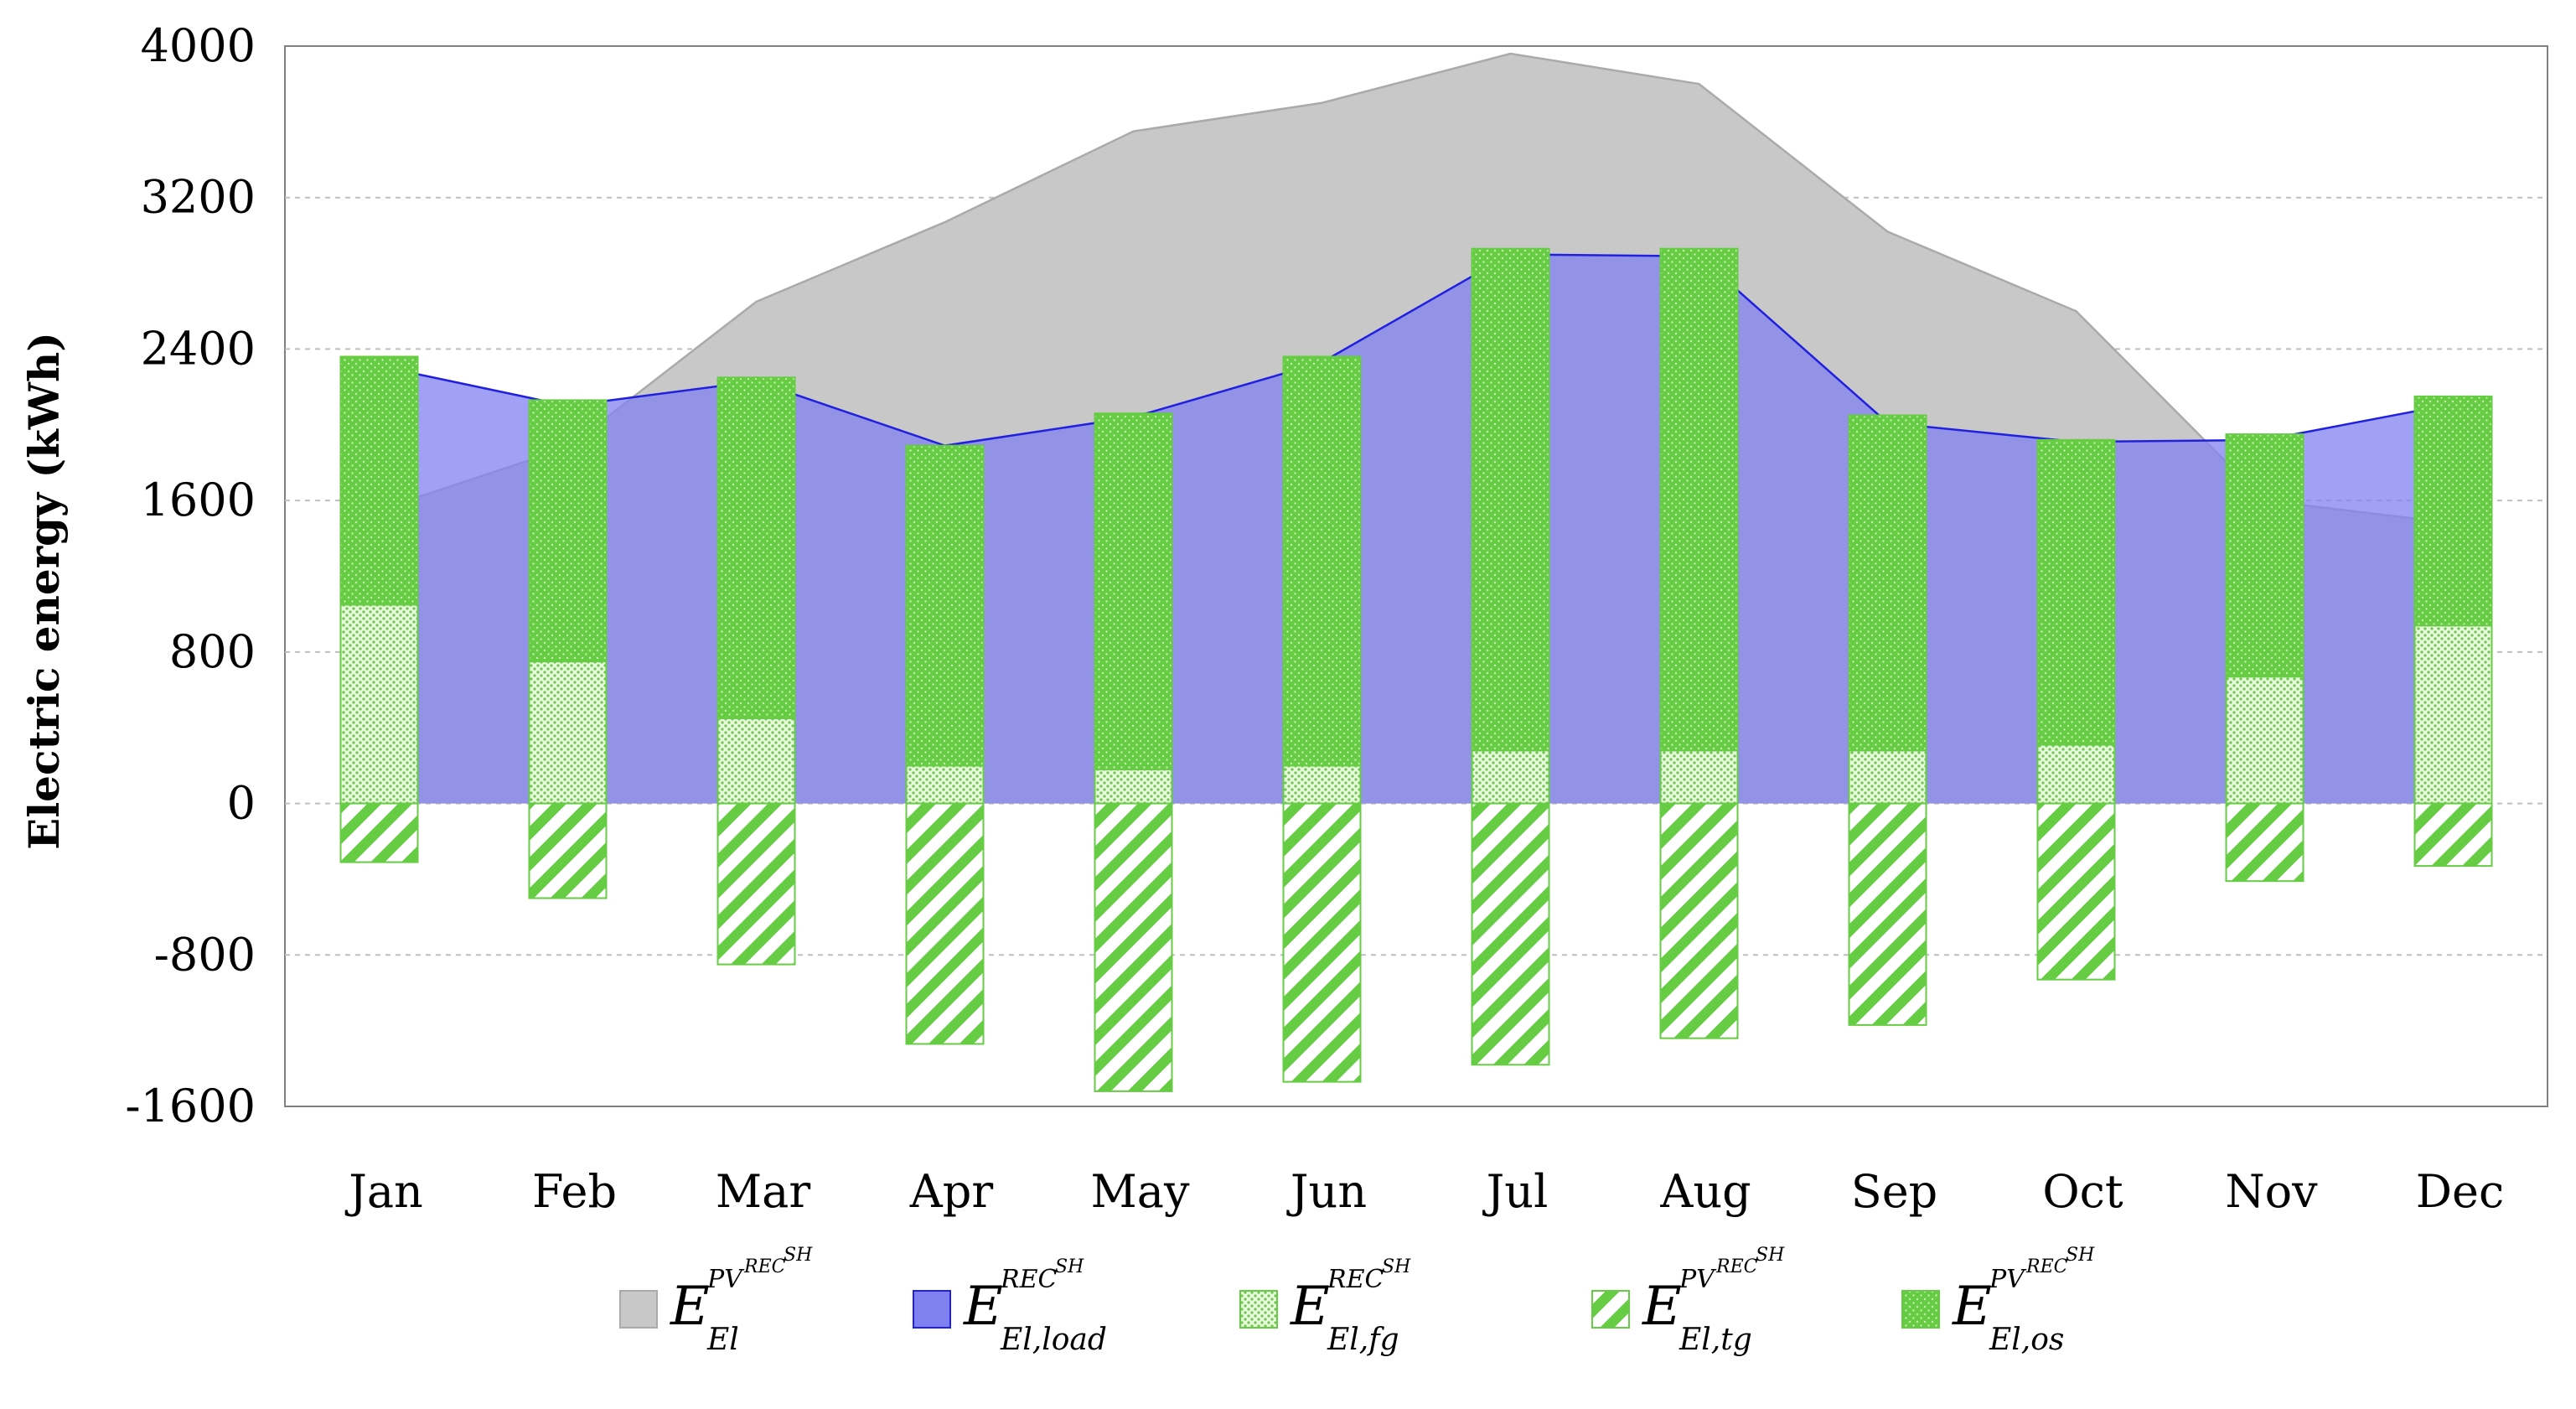 The image size is (2576, 1409). I want to click on x-tick-label: Nov, so click(2271, 1192).